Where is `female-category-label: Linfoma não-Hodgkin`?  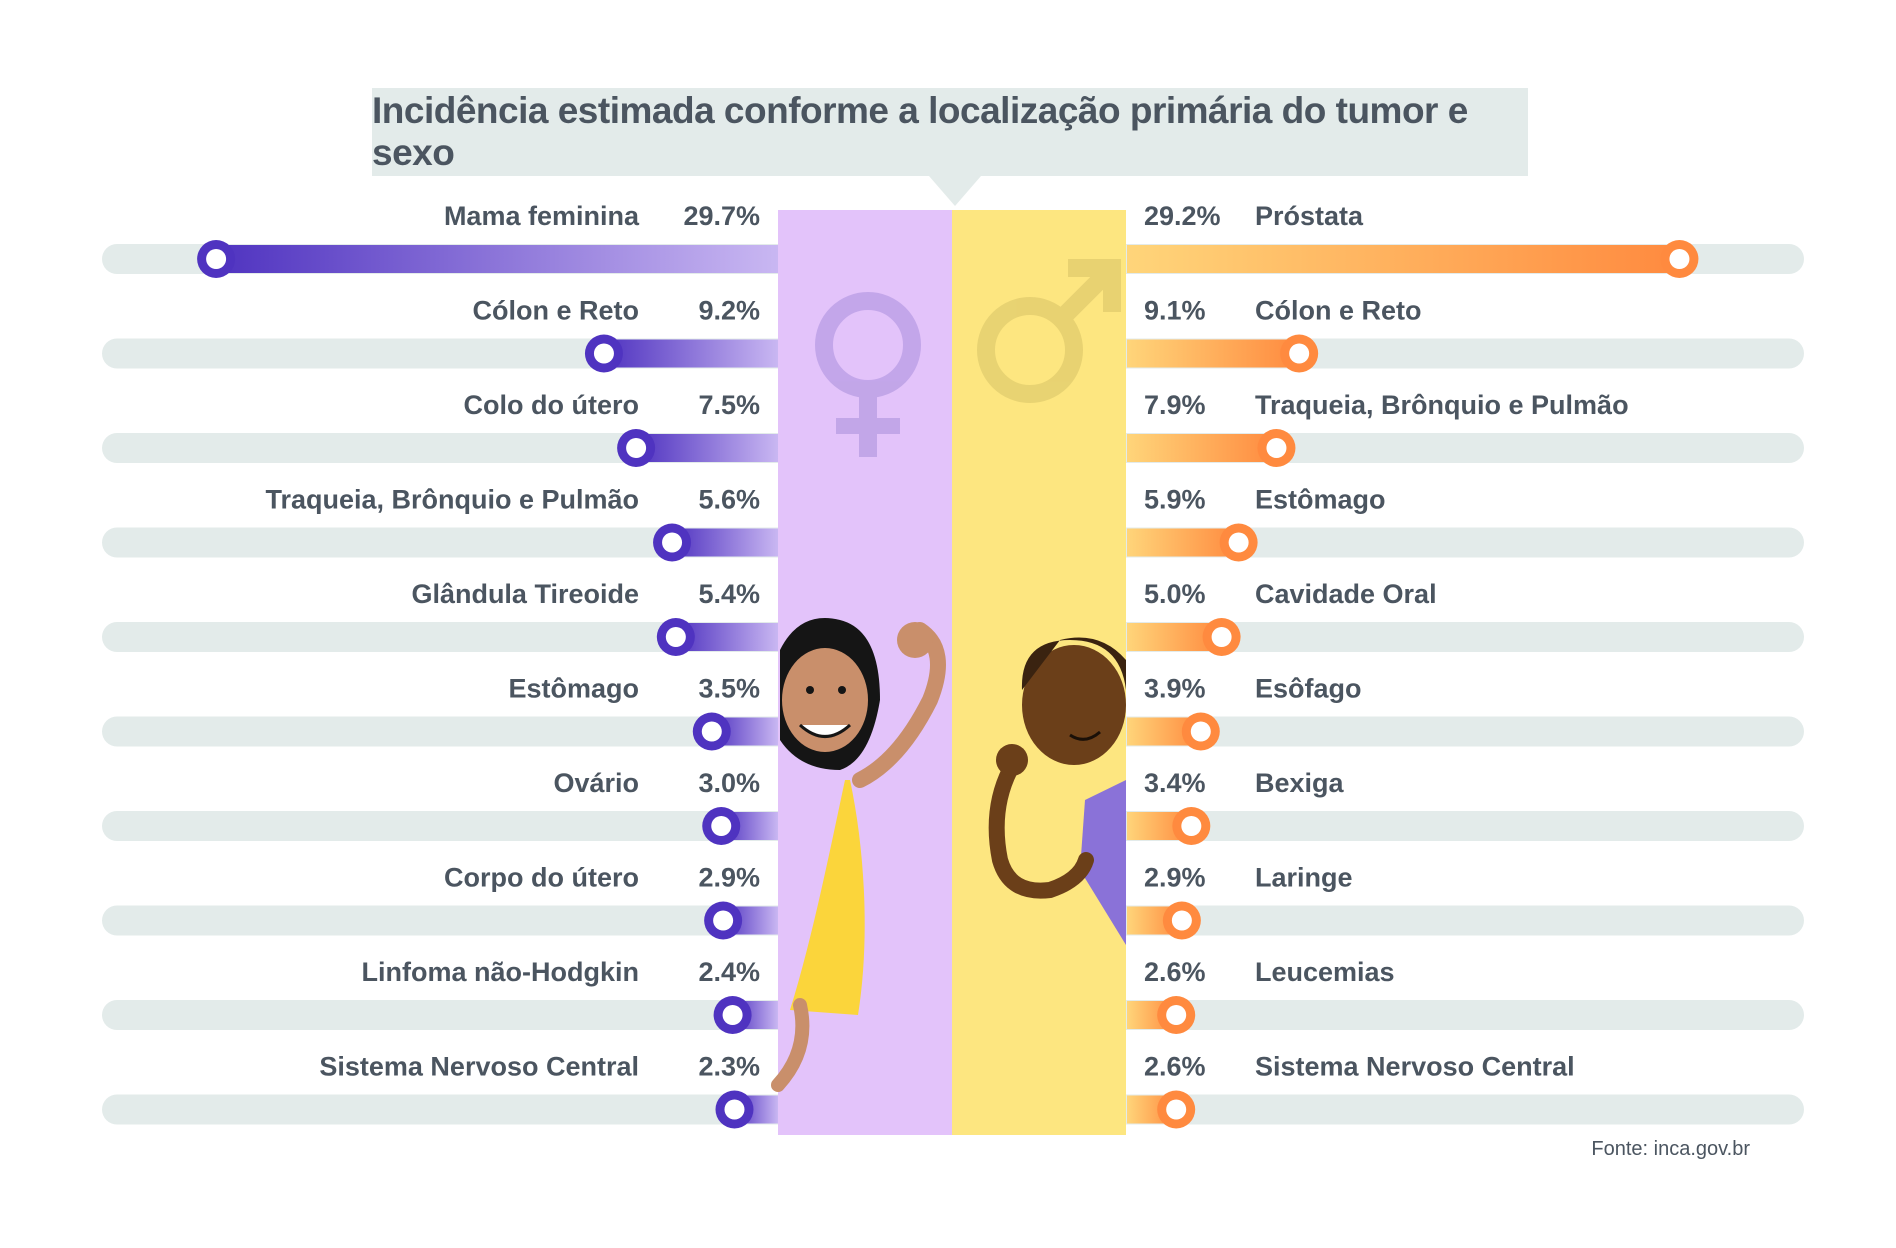
female-category-label: Linfoma não-Hodgkin is located at coordinates (500, 972).